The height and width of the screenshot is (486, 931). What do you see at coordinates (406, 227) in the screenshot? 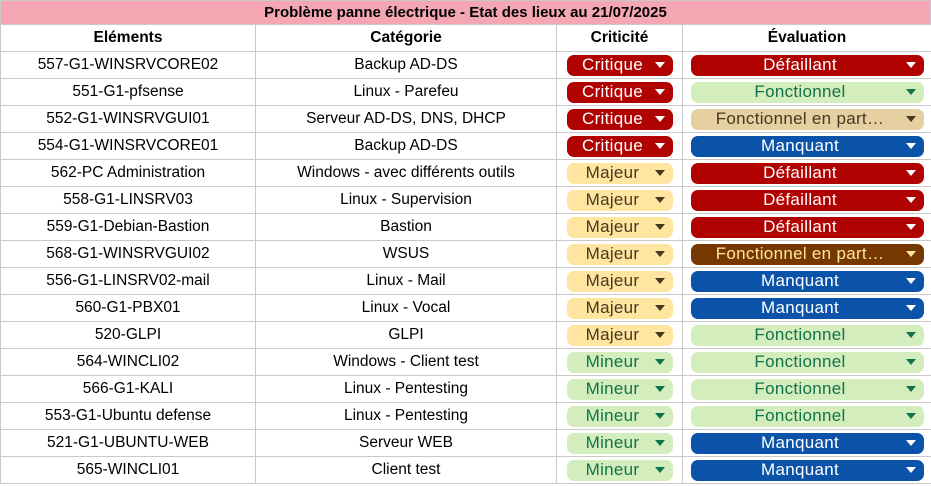
I see `cell-categorie: Bastion` at bounding box center [406, 227].